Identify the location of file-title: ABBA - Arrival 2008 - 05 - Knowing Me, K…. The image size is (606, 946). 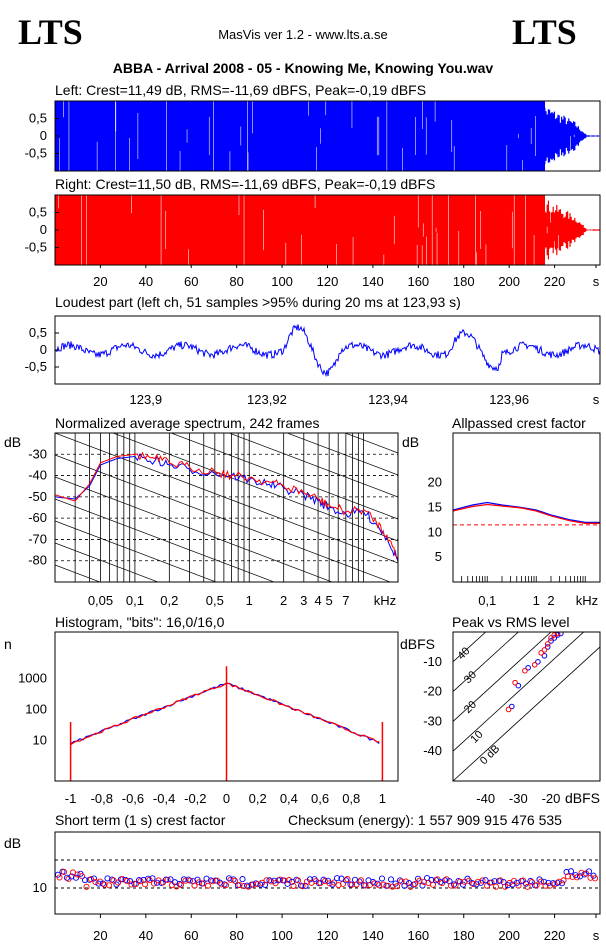
(303, 68).